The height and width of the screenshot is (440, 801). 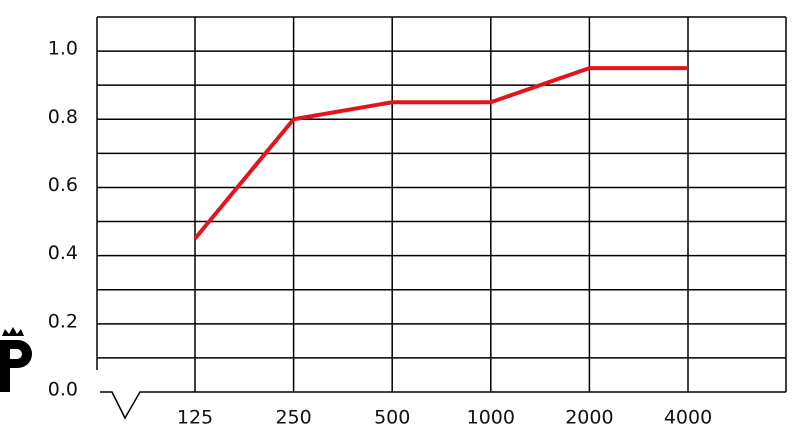 I want to click on y-tick-label: 1.0, so click(x=63, y=49).